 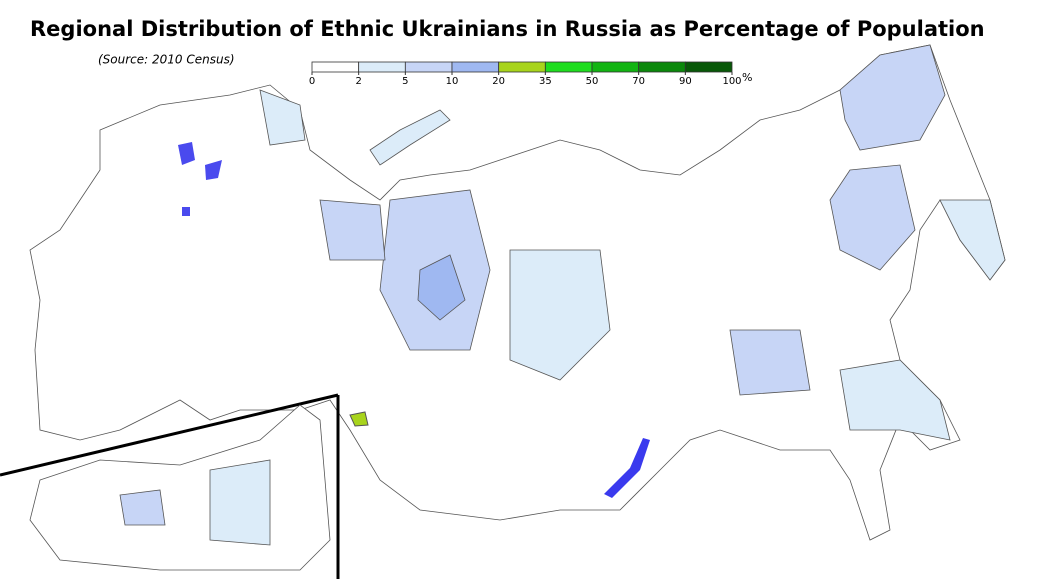 What do you see at coordinates (405, 81) in the screenshot?
I see `legend-tick-label: 5` at bounding box center [405, 81].